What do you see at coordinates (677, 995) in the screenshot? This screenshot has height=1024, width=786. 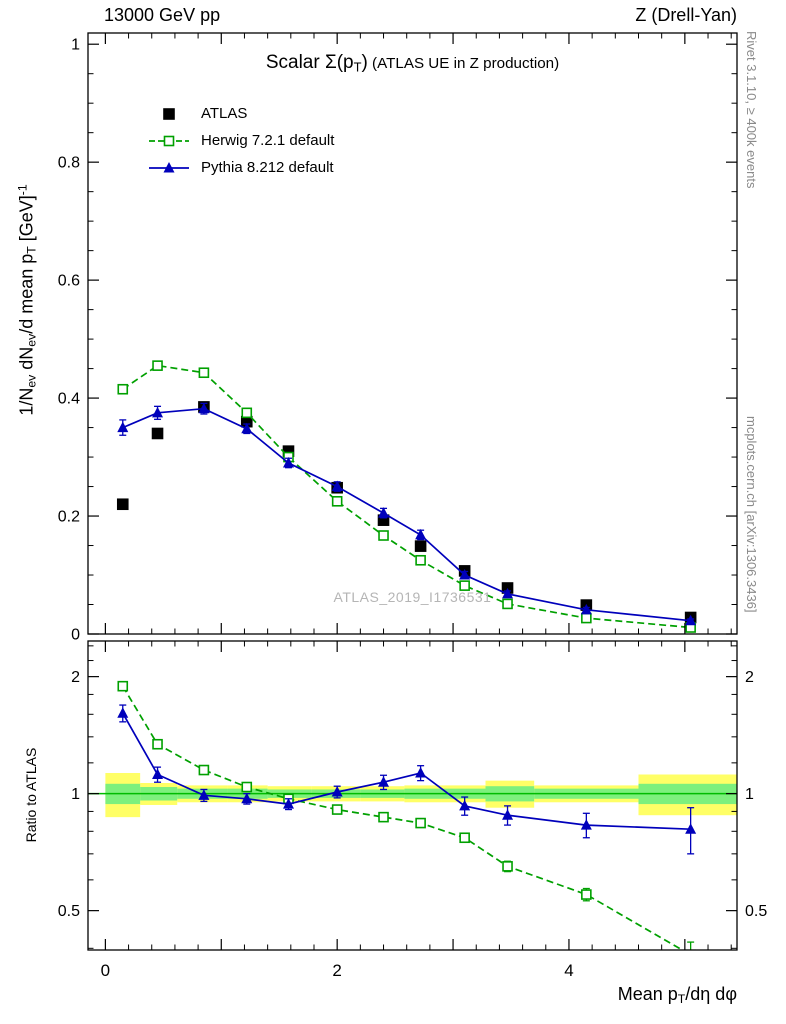 I see `x-axis-label: Mean pT/dη dφ` at bounding box center [677, 995].